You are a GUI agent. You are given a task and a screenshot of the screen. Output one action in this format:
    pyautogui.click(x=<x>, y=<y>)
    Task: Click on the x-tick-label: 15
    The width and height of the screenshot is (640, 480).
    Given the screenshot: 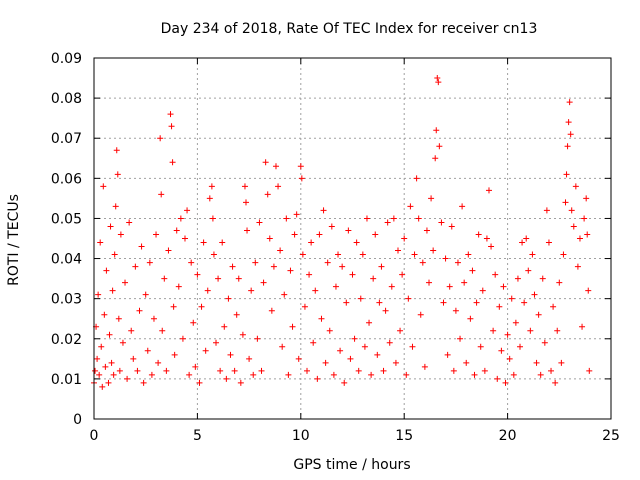 What is the action you would take?
    pyautogui.click(x=404, y=436)
    